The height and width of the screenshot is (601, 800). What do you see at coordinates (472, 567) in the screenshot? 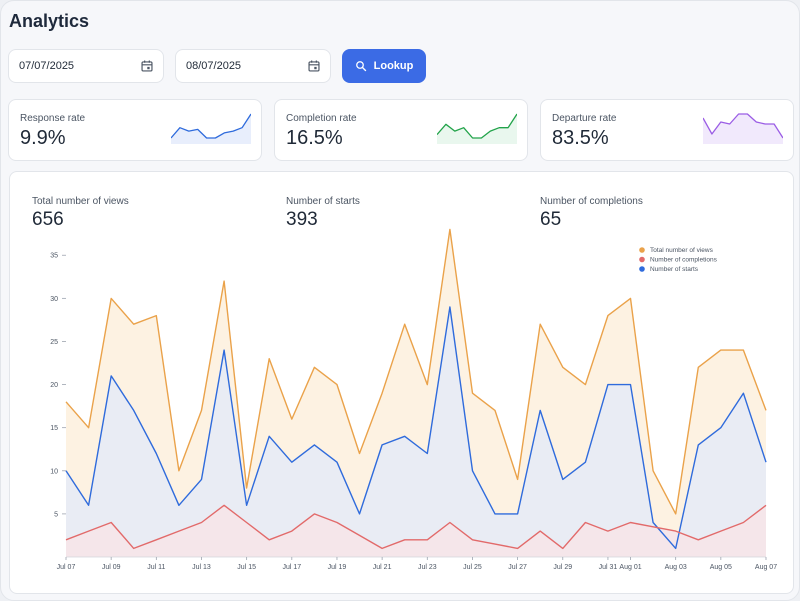
I see `x-tick-label: Jul 25` at bounding box center [472, 567].